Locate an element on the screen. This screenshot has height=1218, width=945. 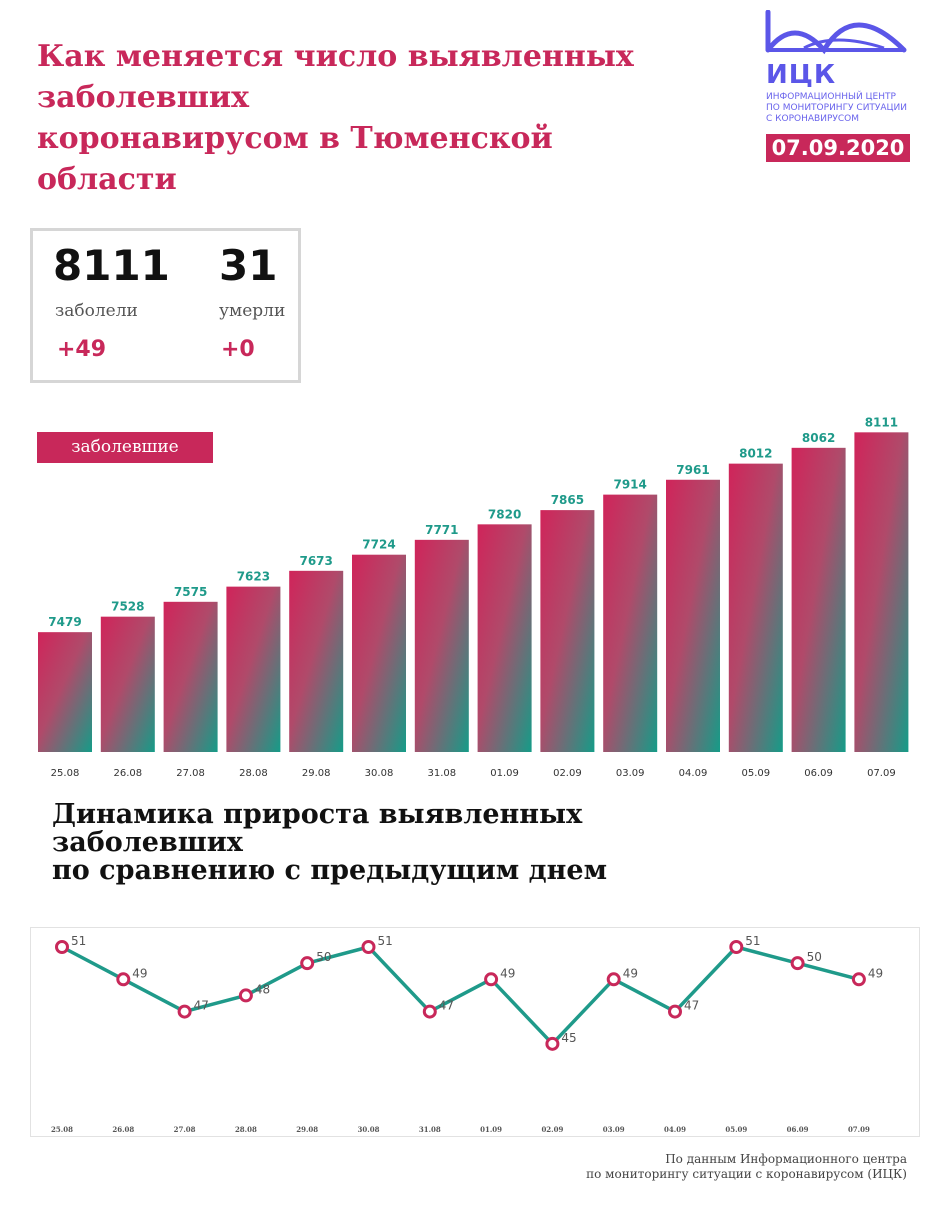
line-title-line: заболевших is located at coordinates (147, 842).